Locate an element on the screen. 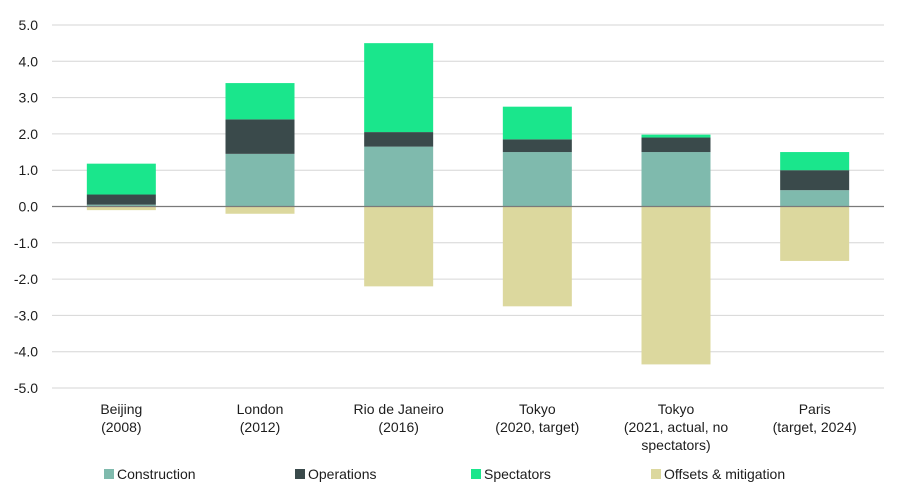 This screenshot has width=900, height=500. legend-label: Construction is located at coordinates (156, 474).